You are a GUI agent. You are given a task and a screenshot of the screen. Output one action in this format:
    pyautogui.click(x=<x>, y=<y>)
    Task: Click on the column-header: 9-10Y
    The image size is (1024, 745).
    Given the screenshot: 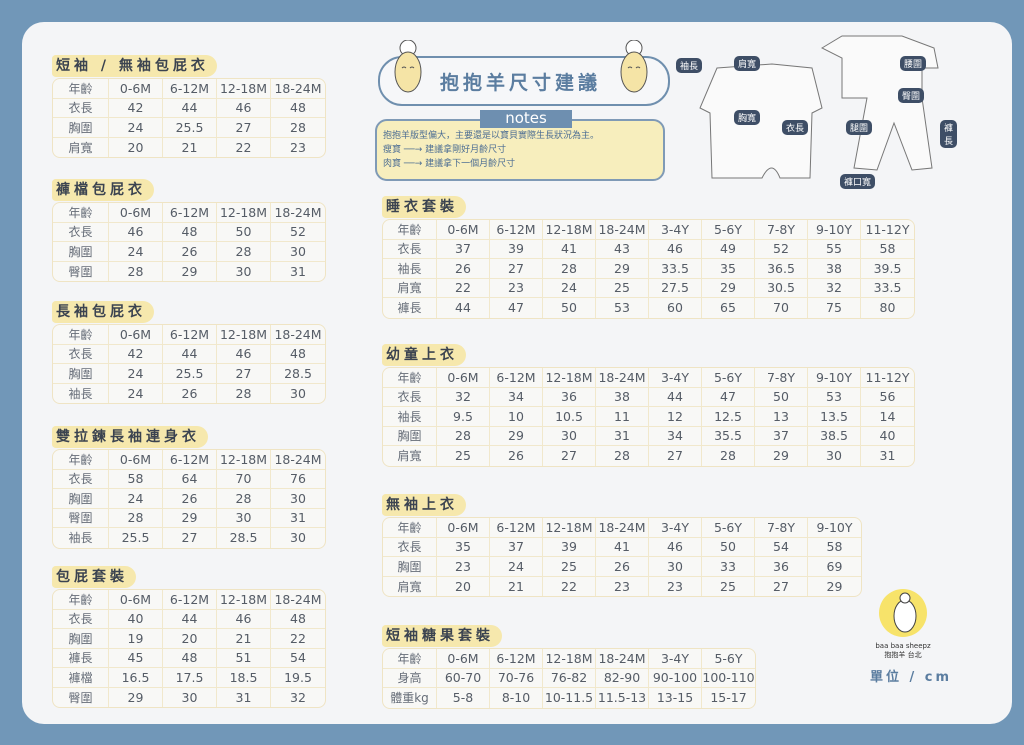 What is the action you would take?
    pyautogui.click(x=834, y=528)
    